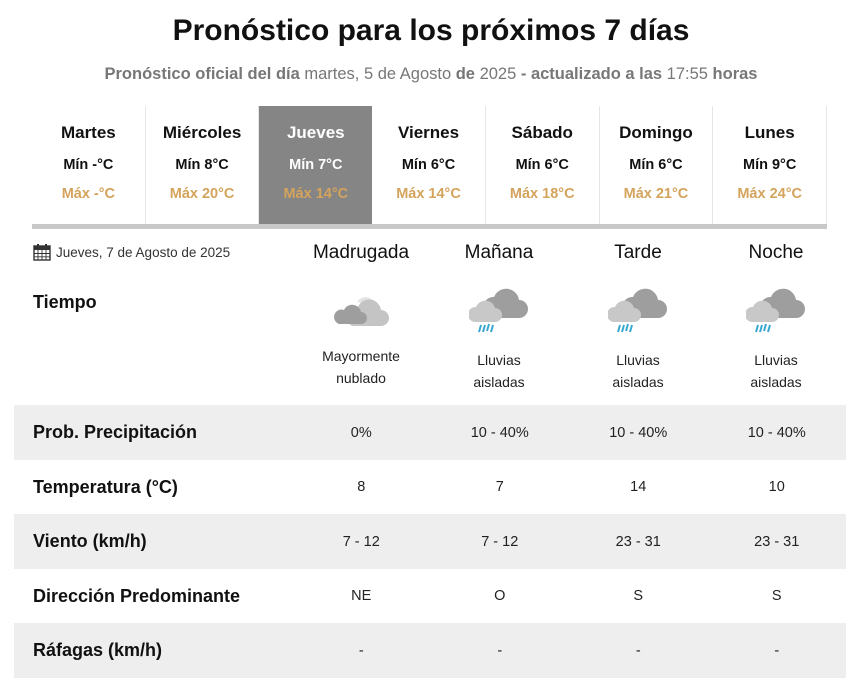  What do you see at coordinates (499, 252) in the screenshot?
I see `period-manana: Mañana` at bounding box center [499, 252].